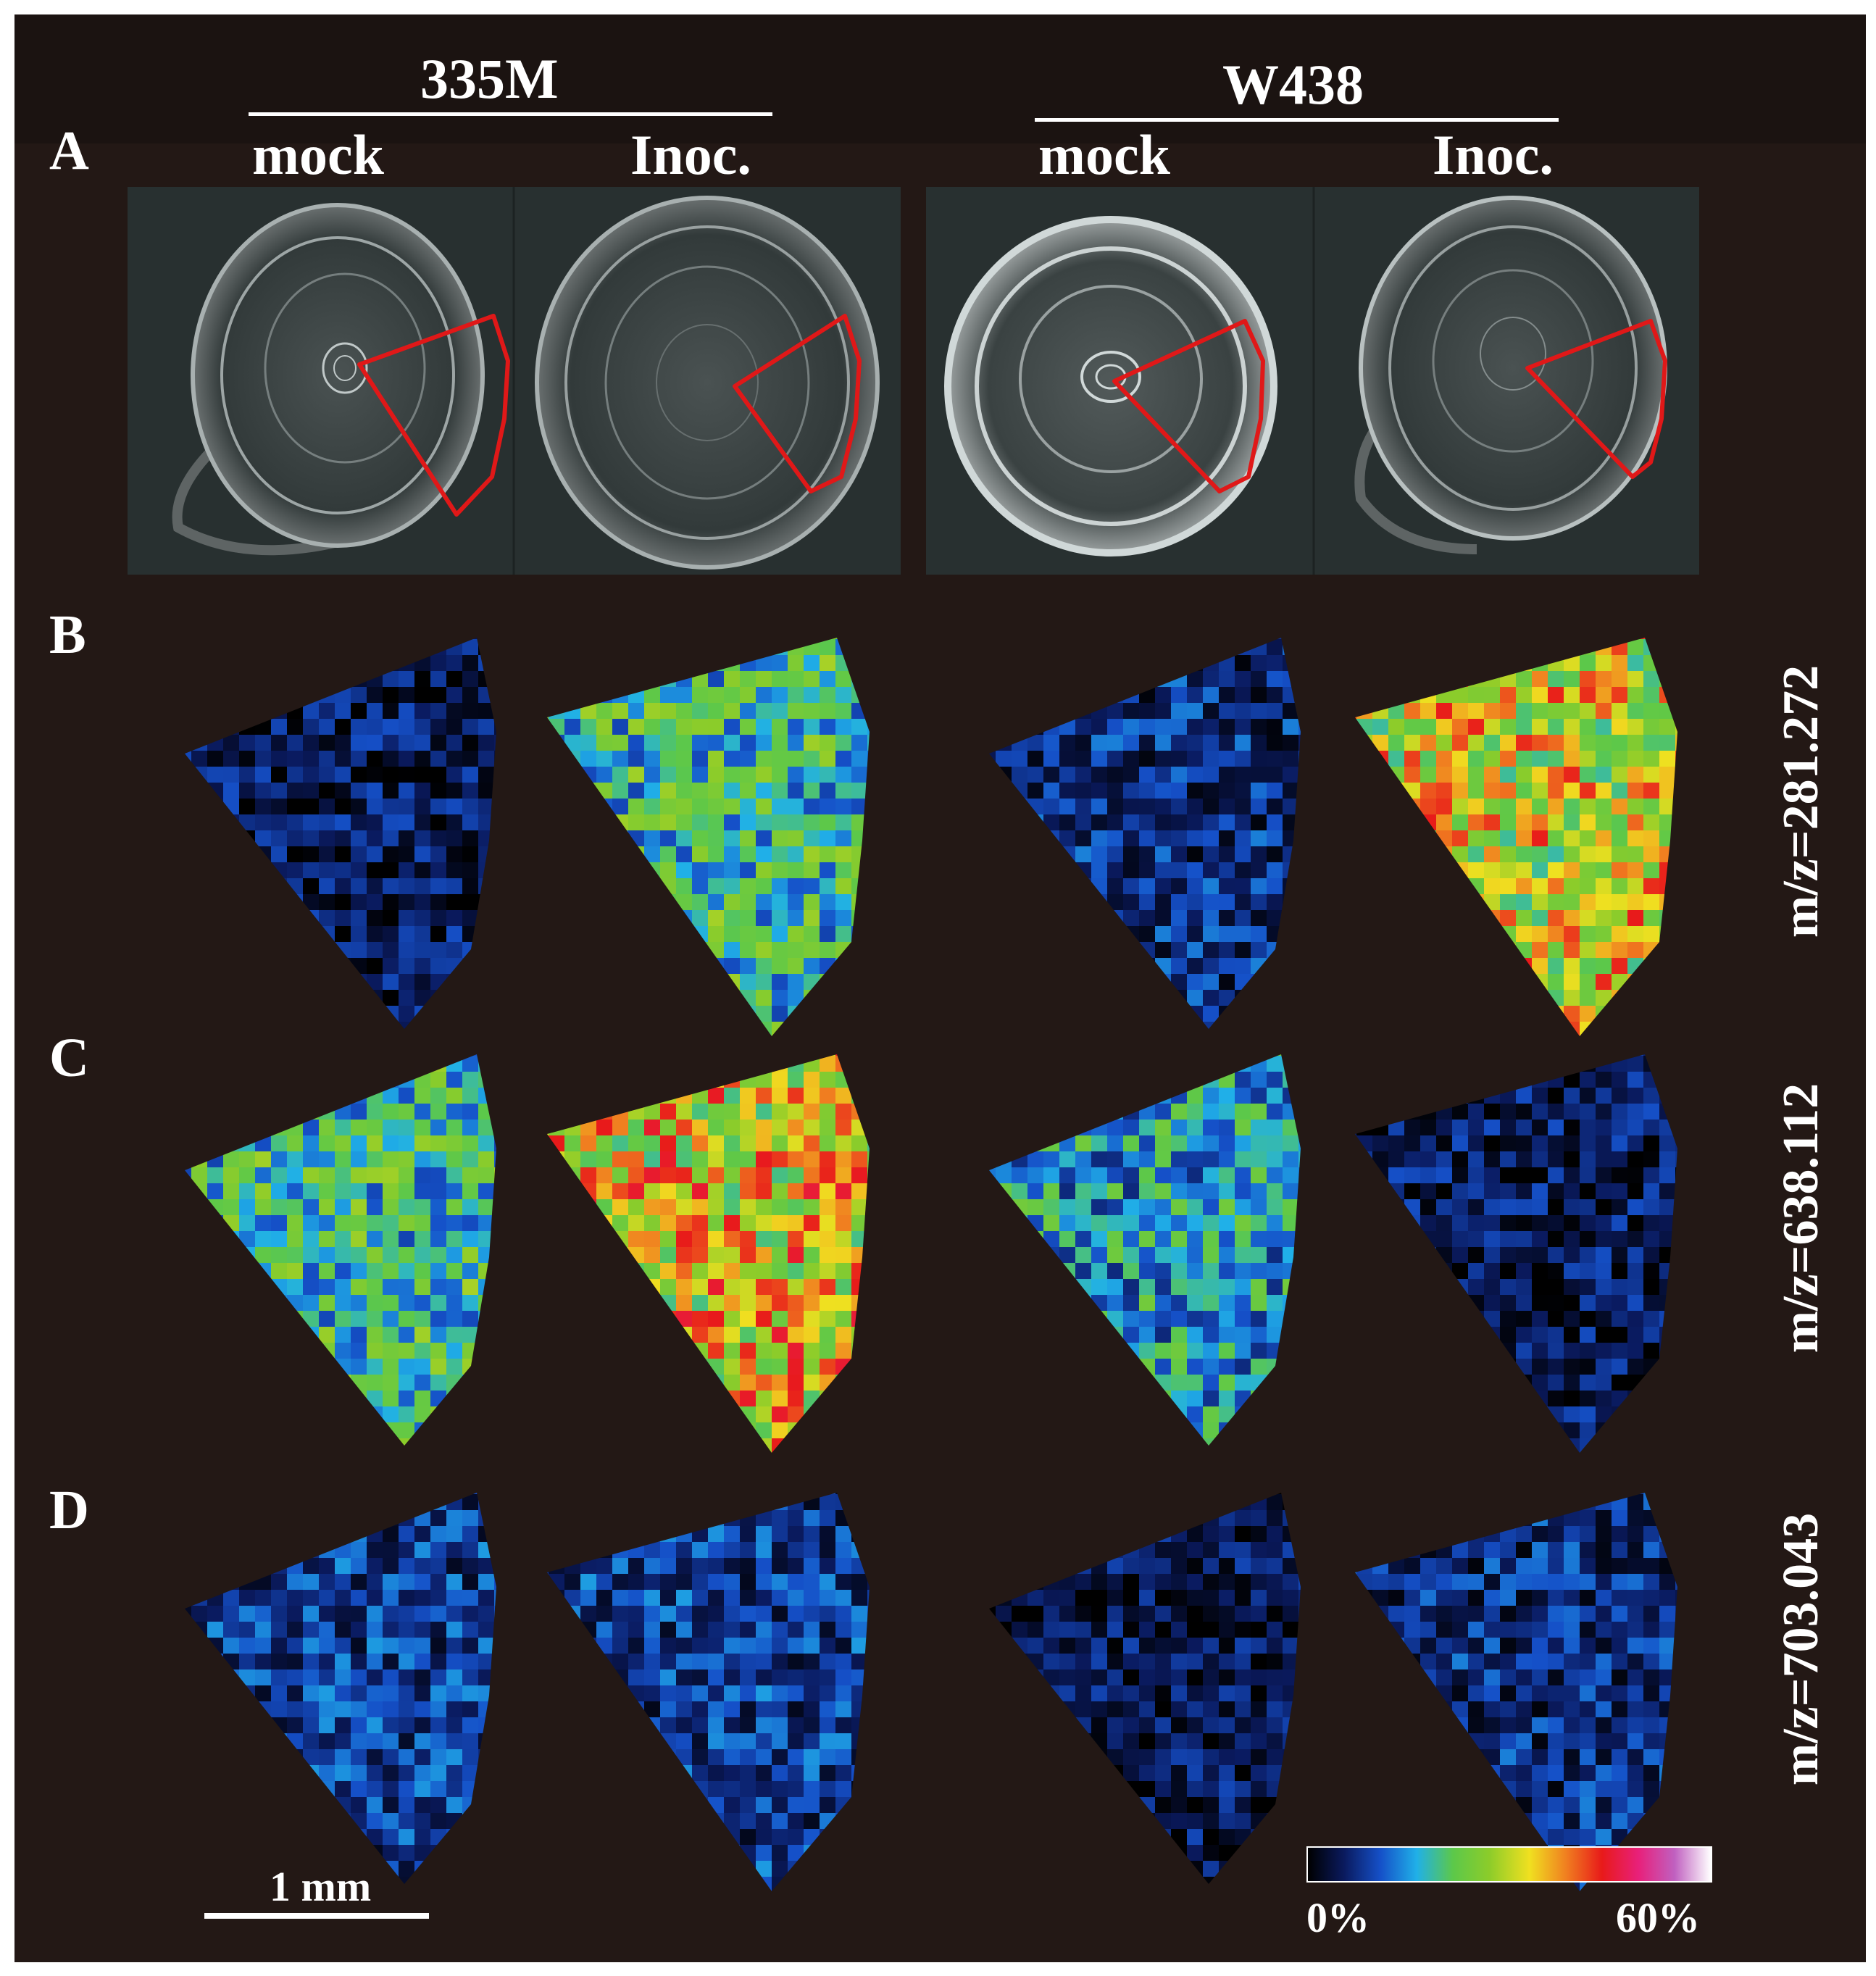  I want to click on mz-label-b: m/z=281.272, so click(1801, 801).